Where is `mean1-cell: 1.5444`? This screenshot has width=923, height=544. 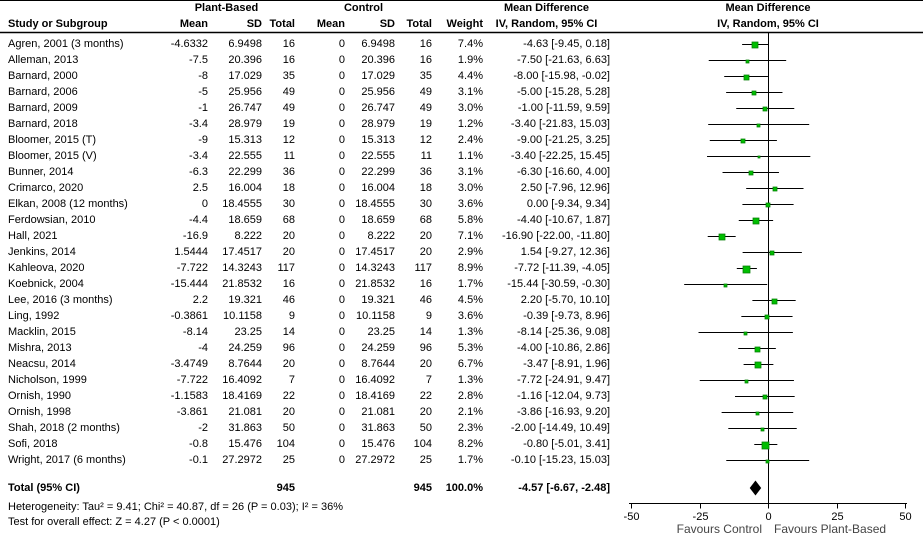
mean1-cell: 1.5444 is located at coordinates (191, 252).